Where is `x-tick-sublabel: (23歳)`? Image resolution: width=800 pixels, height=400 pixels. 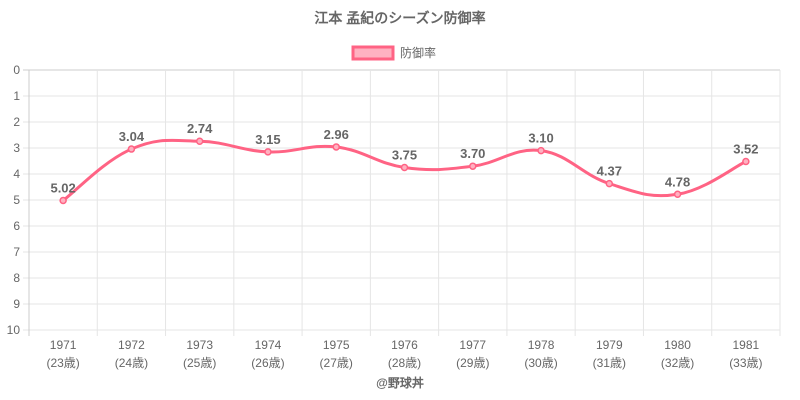 x-tick-sublabel: (23歳) is located at coordinates (62, 363).